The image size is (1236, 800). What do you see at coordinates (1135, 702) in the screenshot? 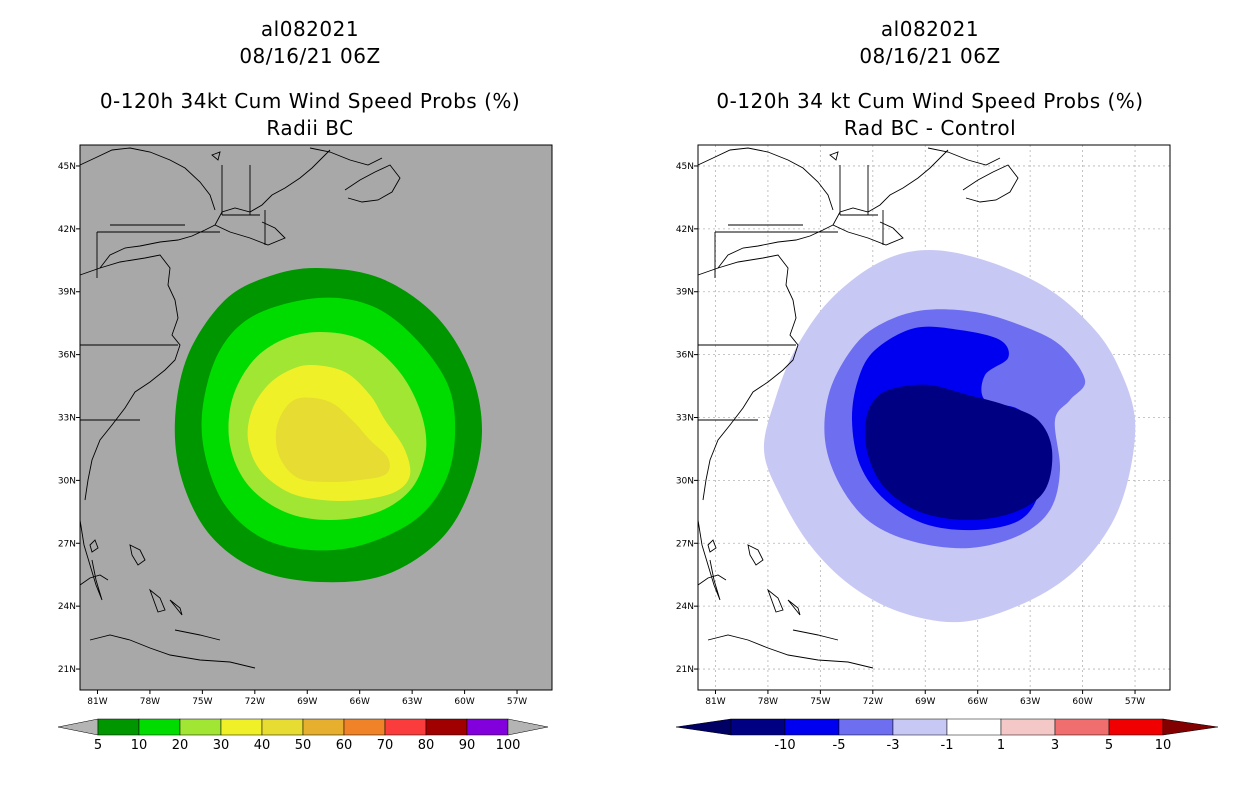
I see `x-tick-label: 57W` at bounding box center [1135, 702].